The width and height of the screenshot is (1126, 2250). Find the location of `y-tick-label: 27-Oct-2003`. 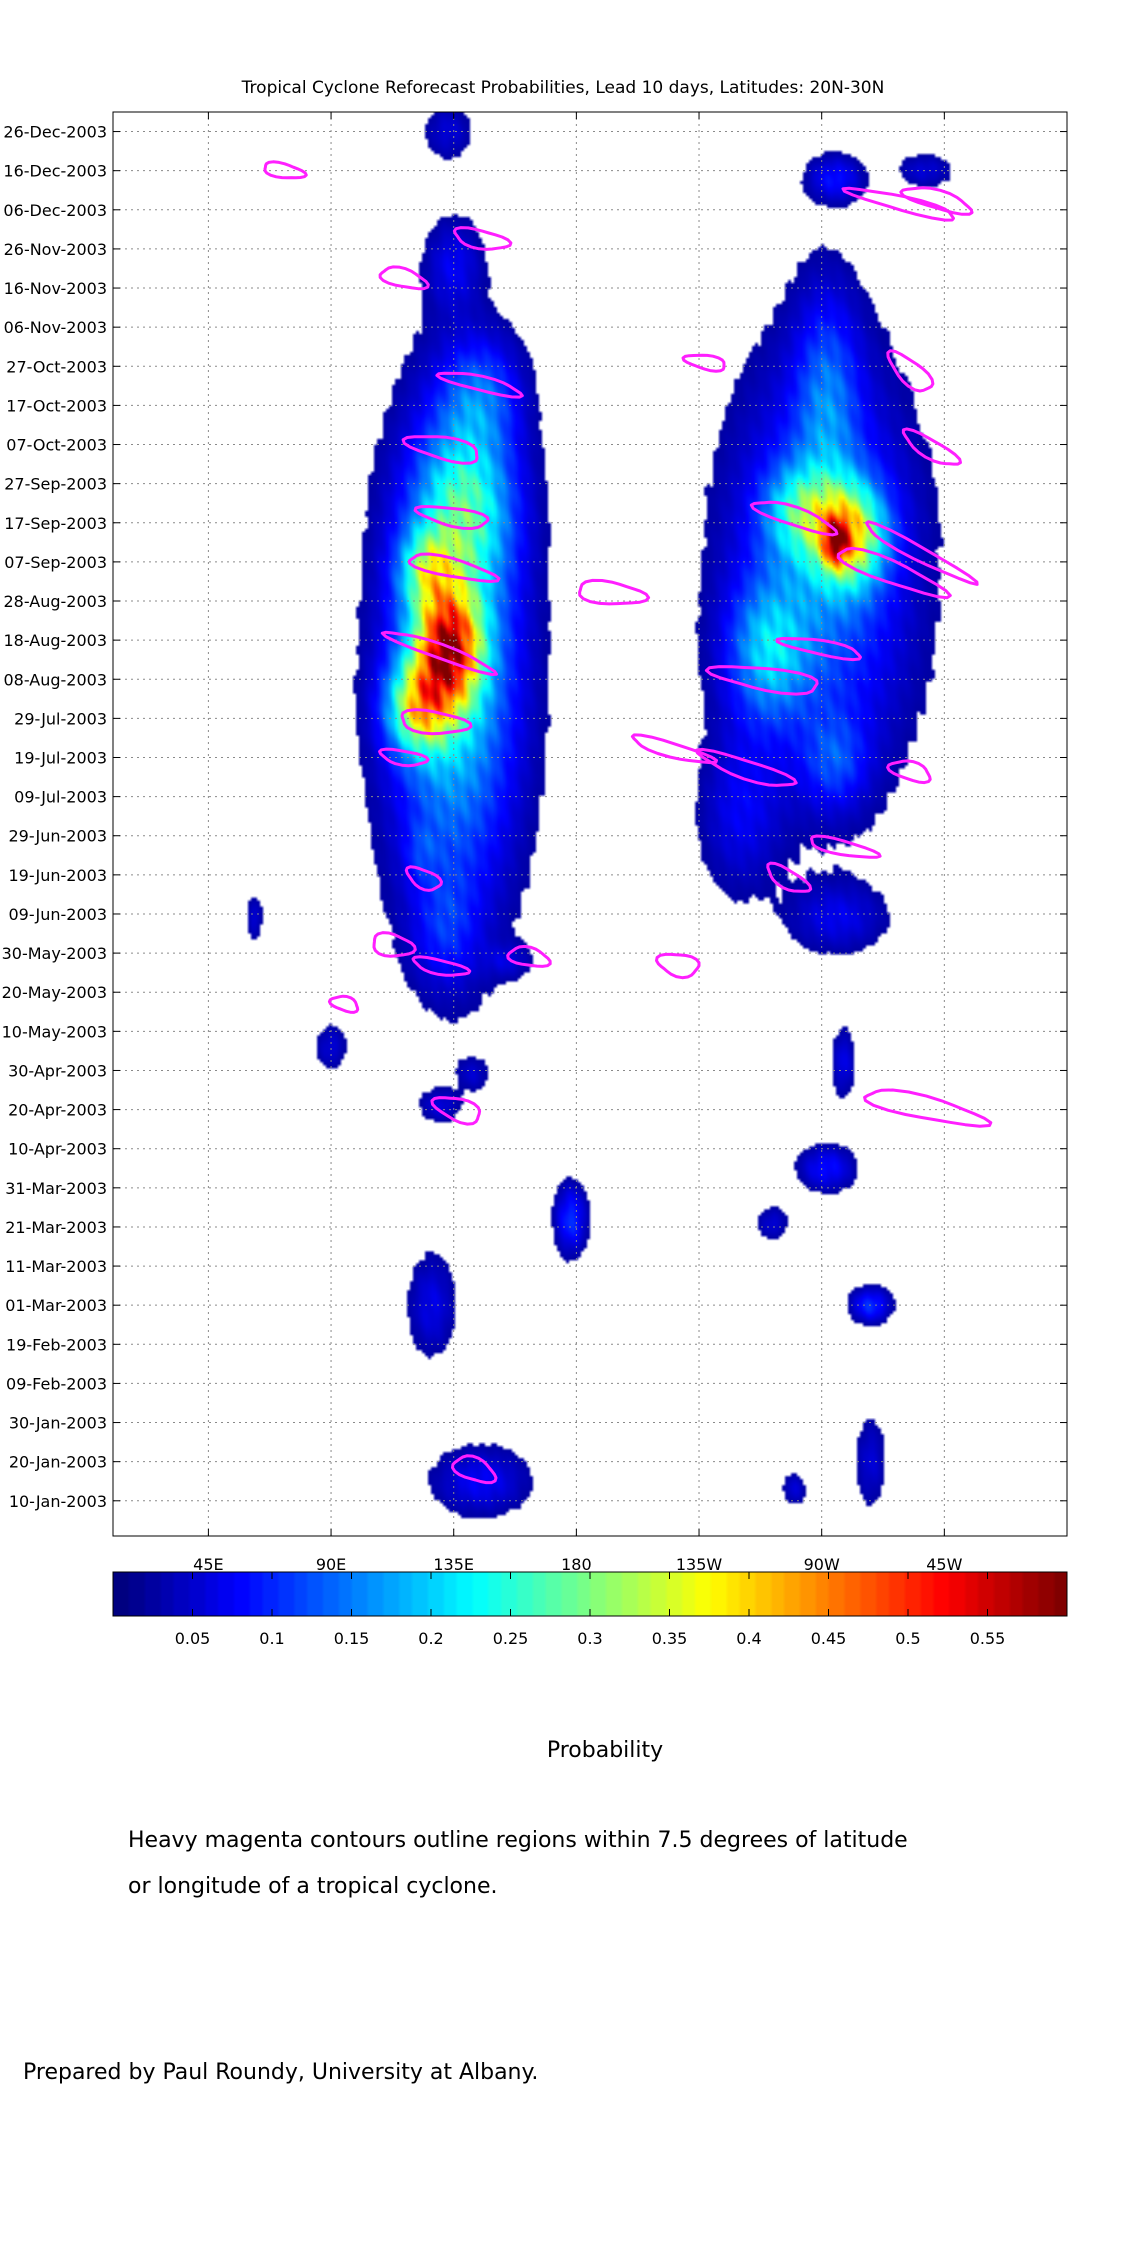

y-tick-label: 27-Oct-2003 is located at coordinates (56, 366).